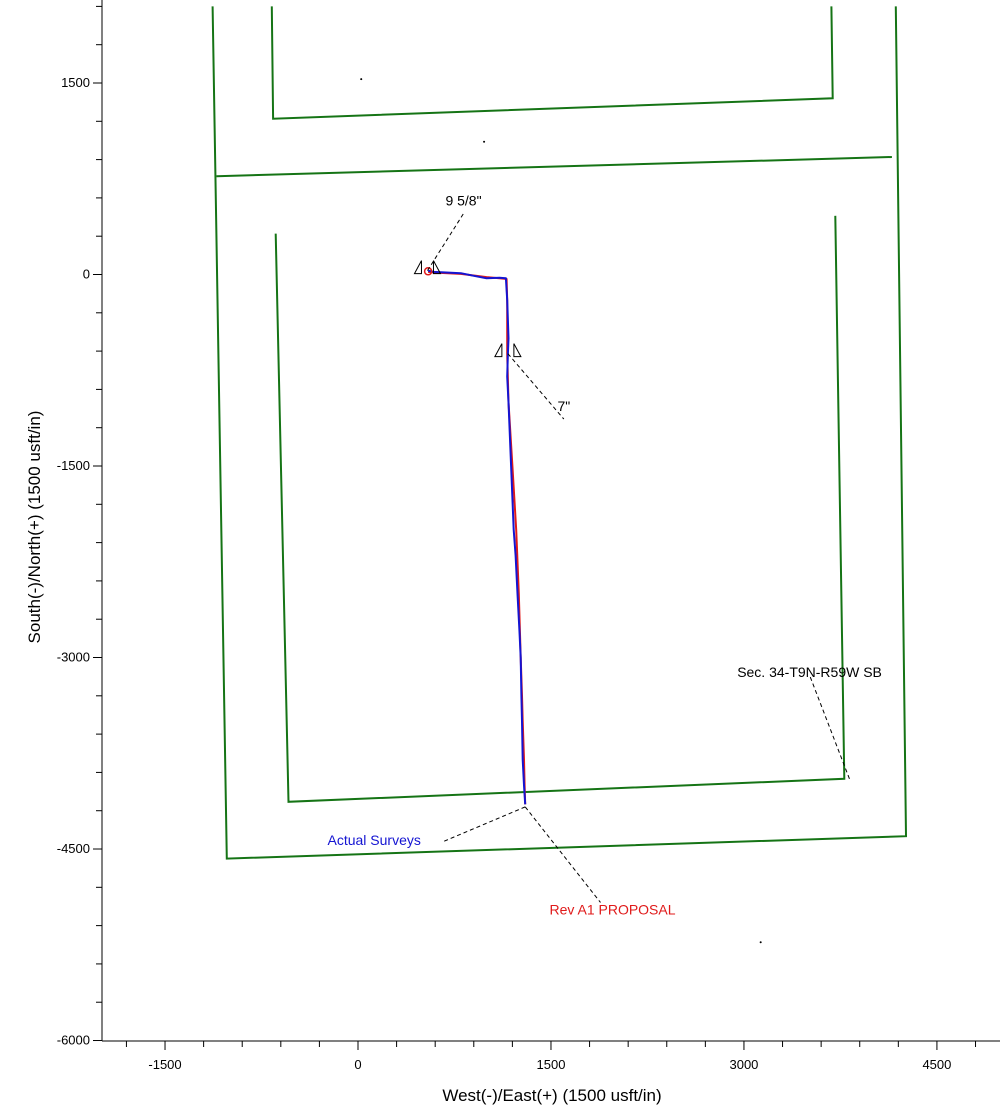 This screenshot has width=1007, height=1116. What do you see at coordinates (75, 82) in the screenshot?
I see `y-tick-label: 1500` at bounding box center [75, 82].